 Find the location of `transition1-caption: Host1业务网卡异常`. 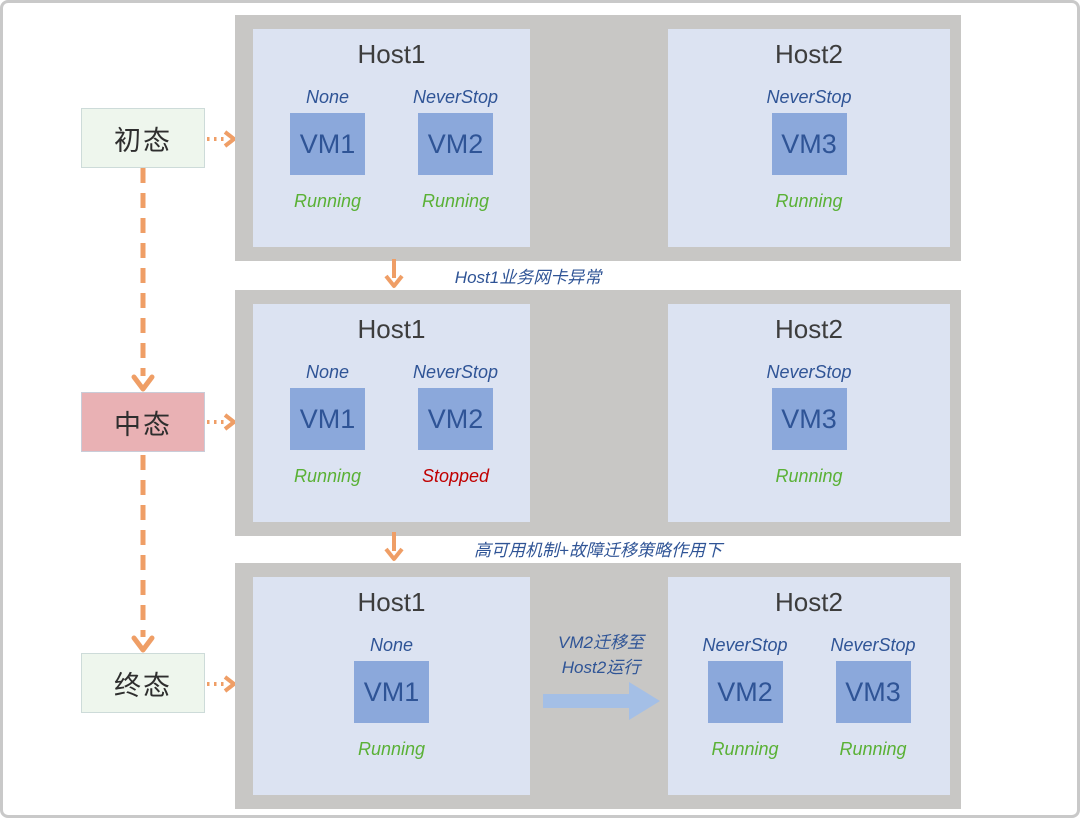

transition1-caption: Host1业务网卡异常 is located at coordinates (528, 277).